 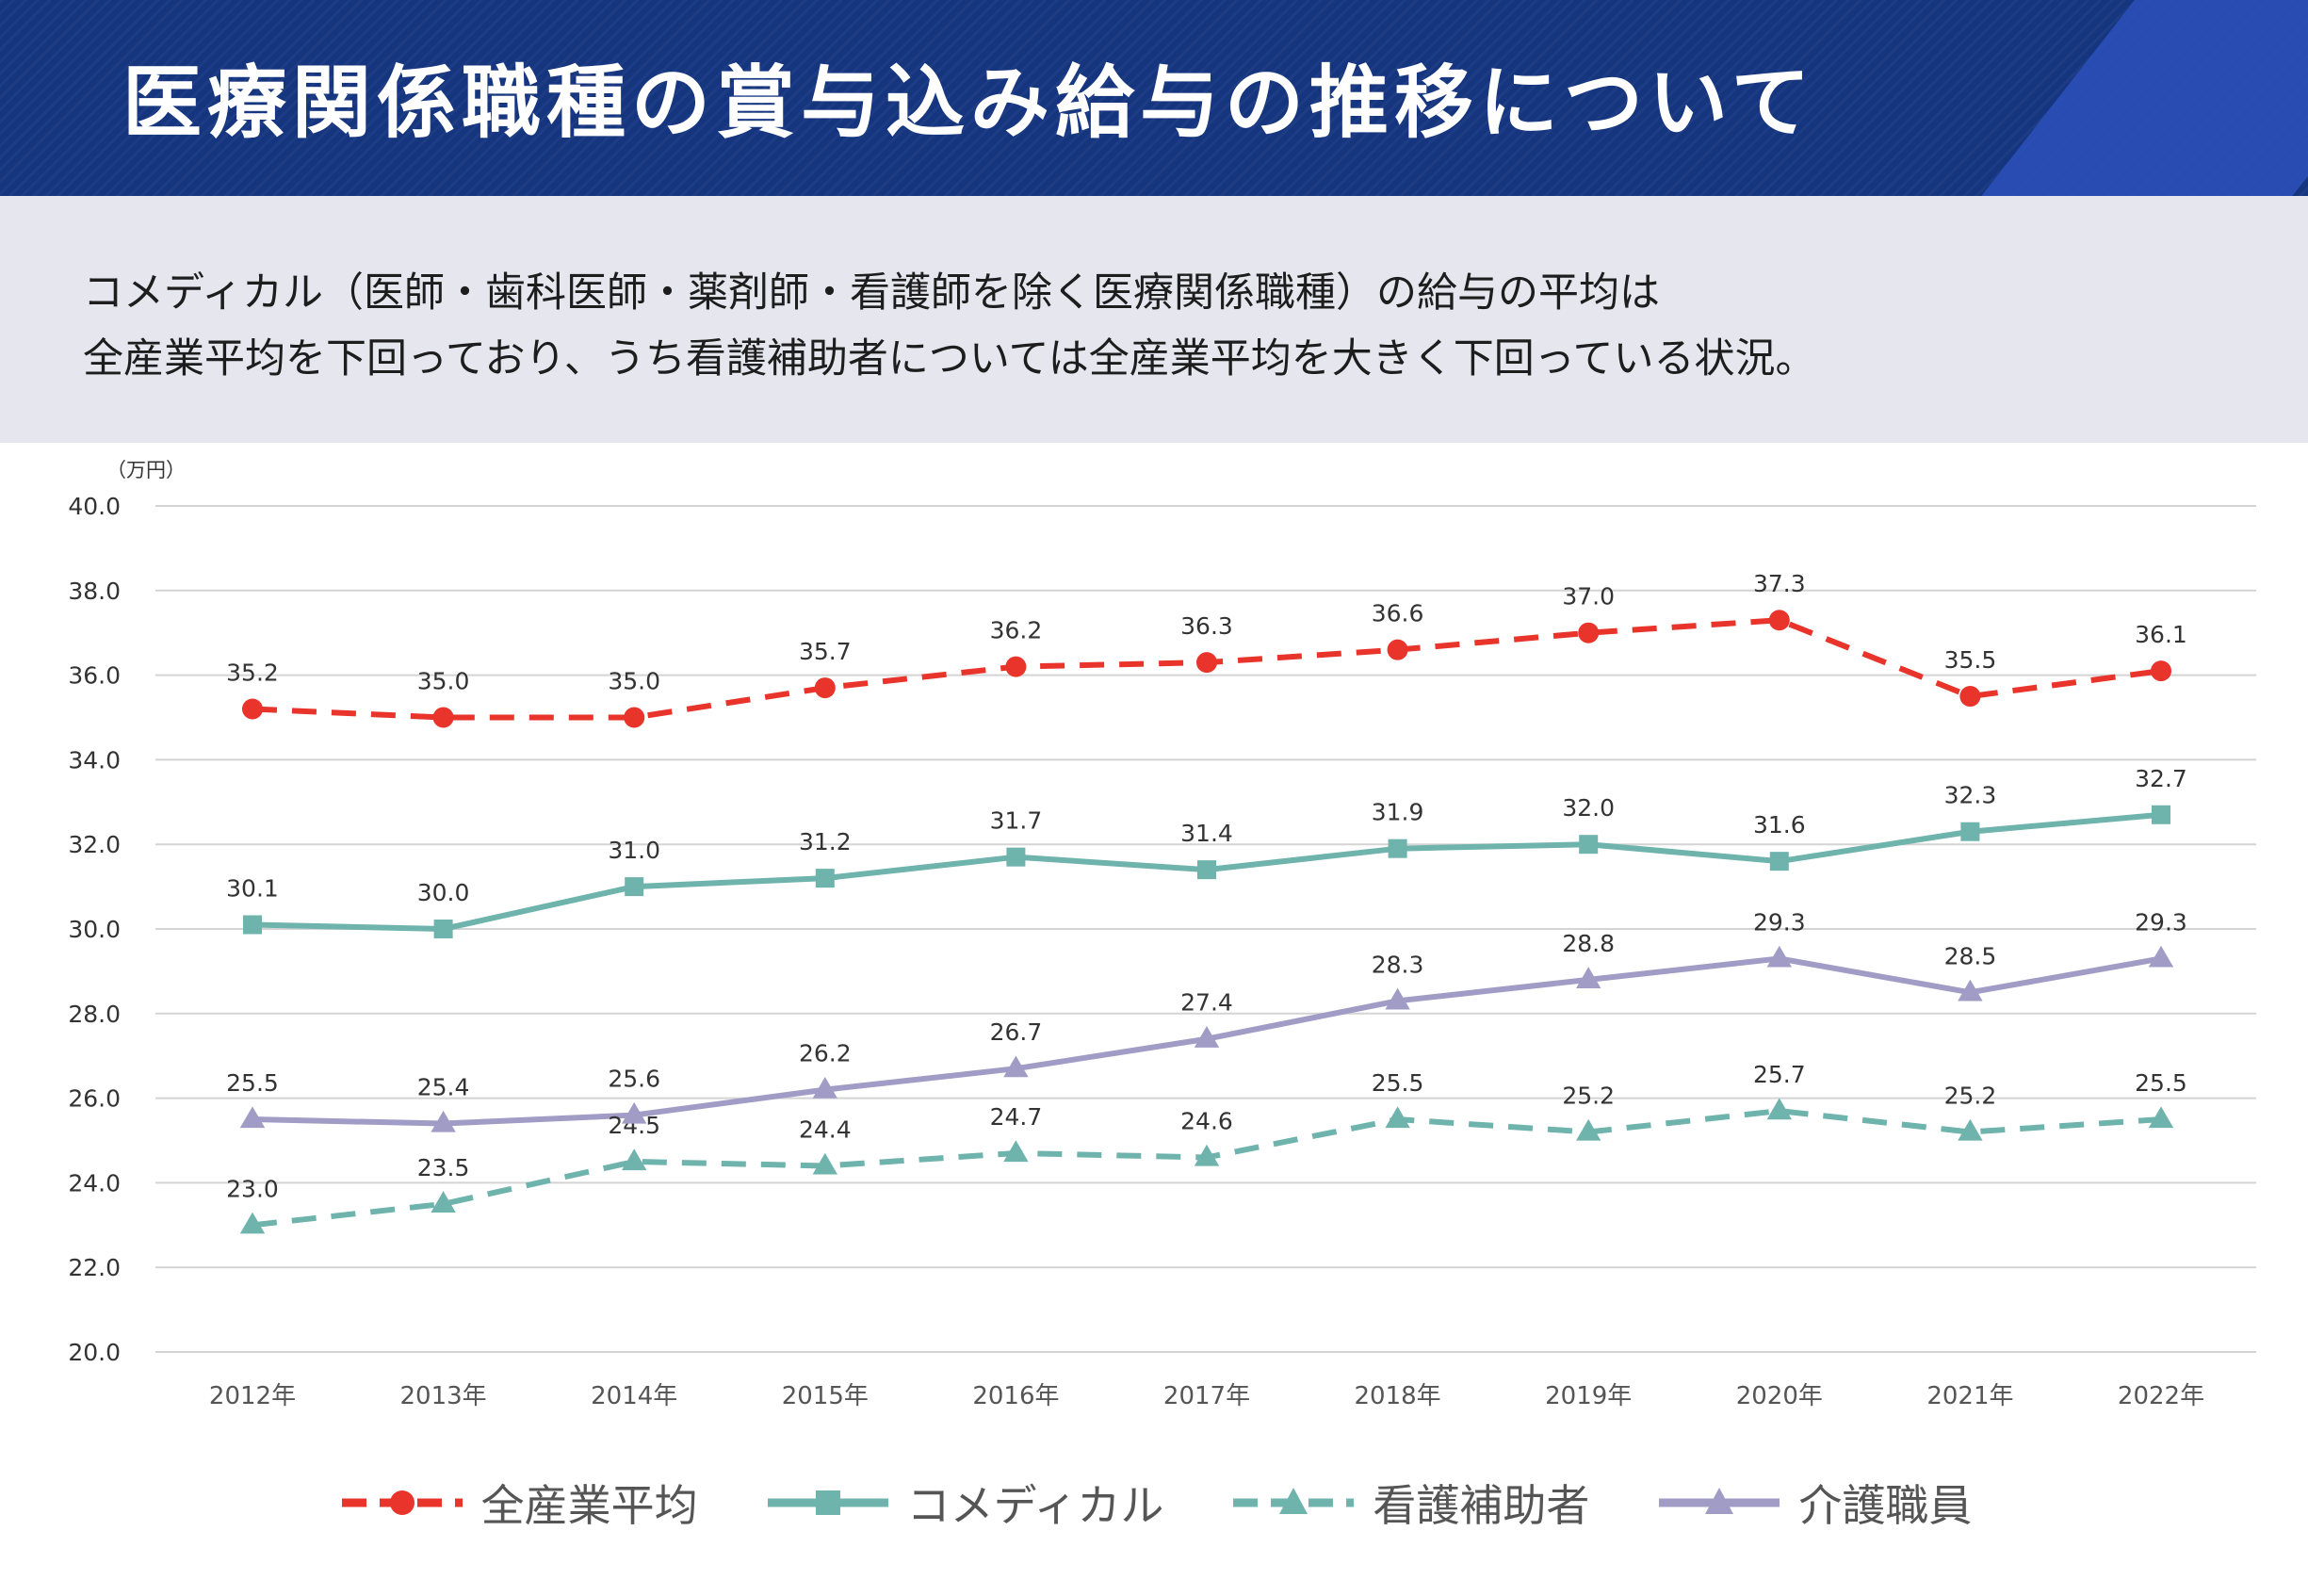 I want to click on data-label: 30.0, so click(x=443, y=892).